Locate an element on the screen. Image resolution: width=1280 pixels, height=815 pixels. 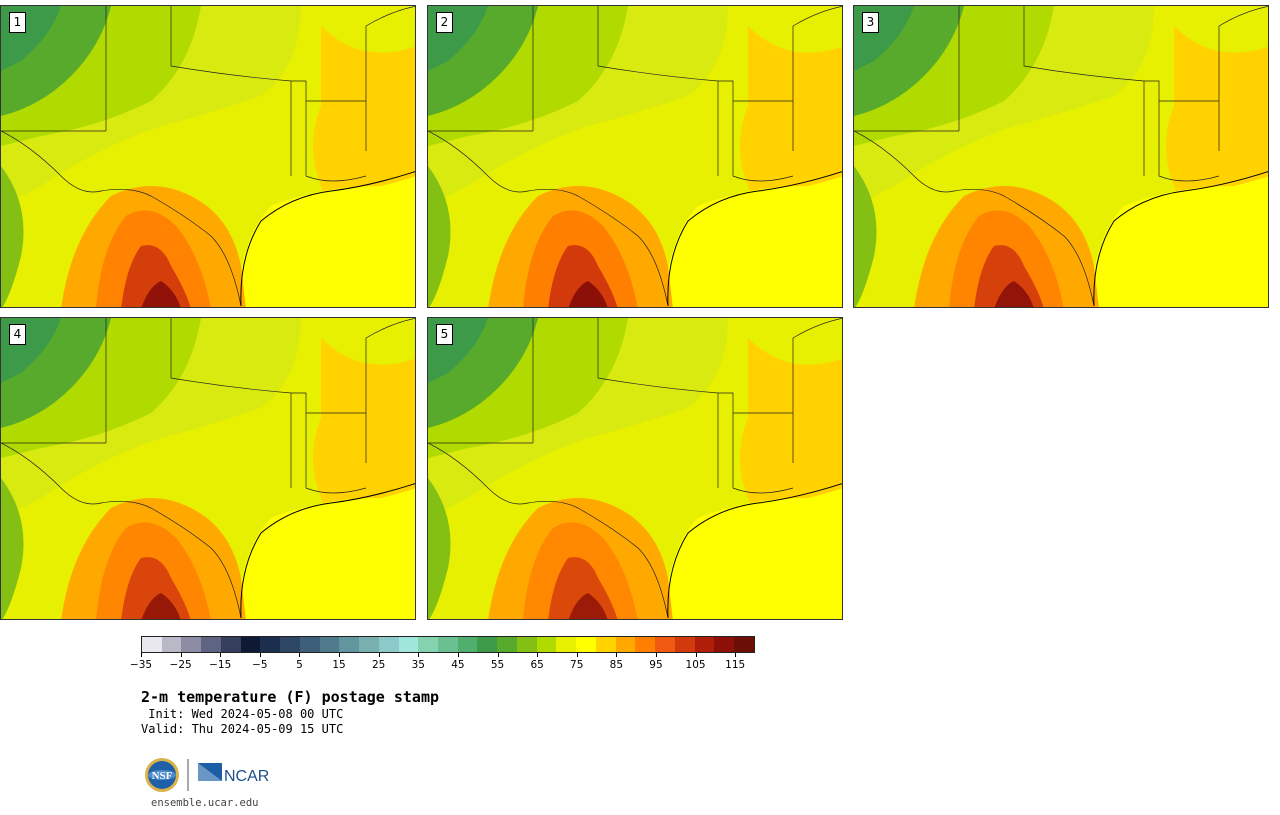
colorbar-tick-label: 75 is located at coordinates (577, 665).